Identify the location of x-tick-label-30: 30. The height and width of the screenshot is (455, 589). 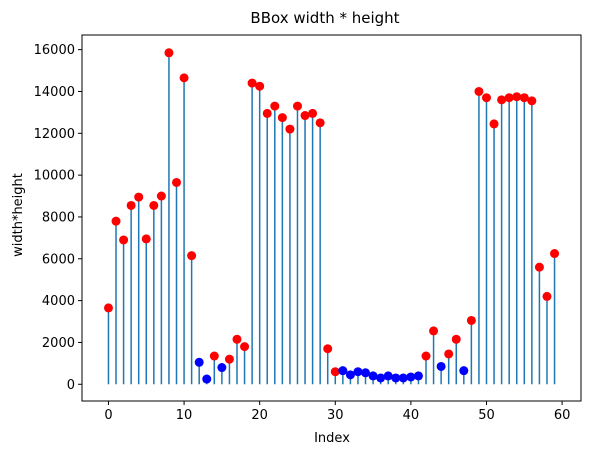
(335, 415).